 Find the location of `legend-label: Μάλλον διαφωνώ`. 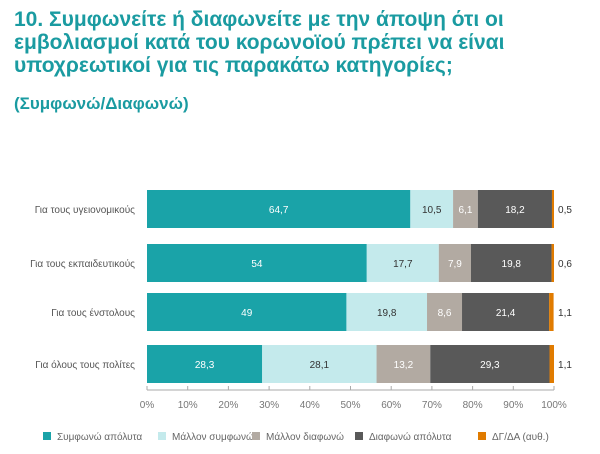

legend-label: Μάλλον διαφωνώ is located at coordinates (305, 437).